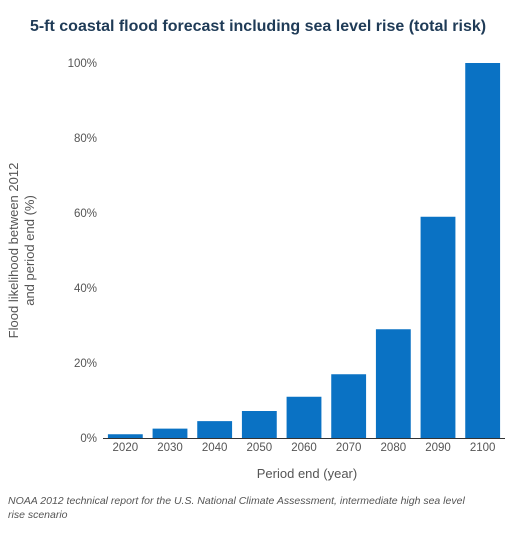 Image resolution: width=518 pixels, height=545 pixels. I want to click on x-axis-ticks: 2020 2030 2040 2050 2060 2070 2080 2090 2100, so click(304, 448).